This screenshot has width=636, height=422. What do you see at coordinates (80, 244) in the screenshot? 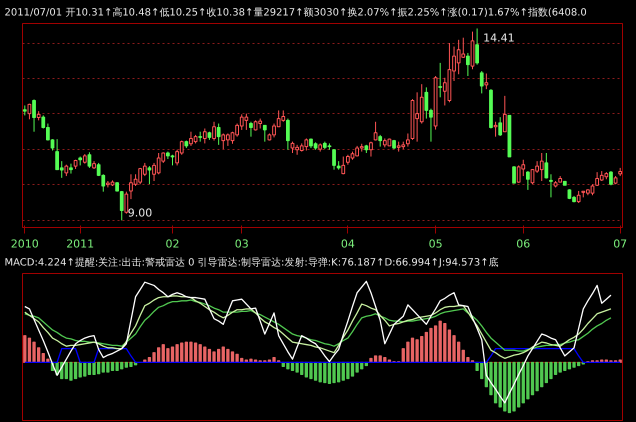
I see `x-tick-label: 2011` at bounding box center [80, 244].